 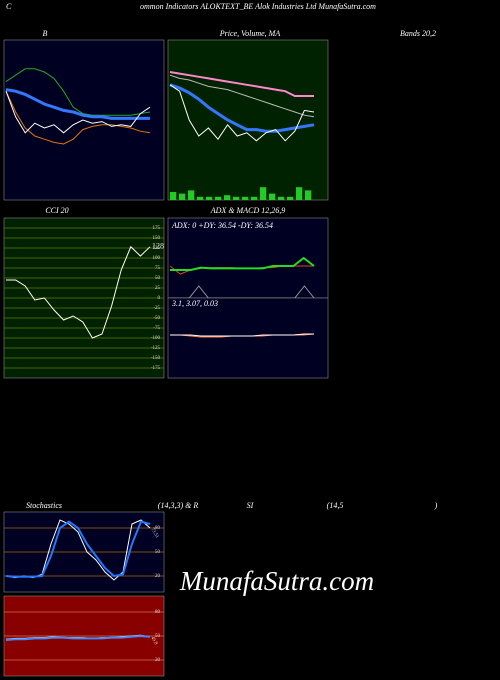 I want to click on y-tick-label: -25, so click(x=156, y=308).